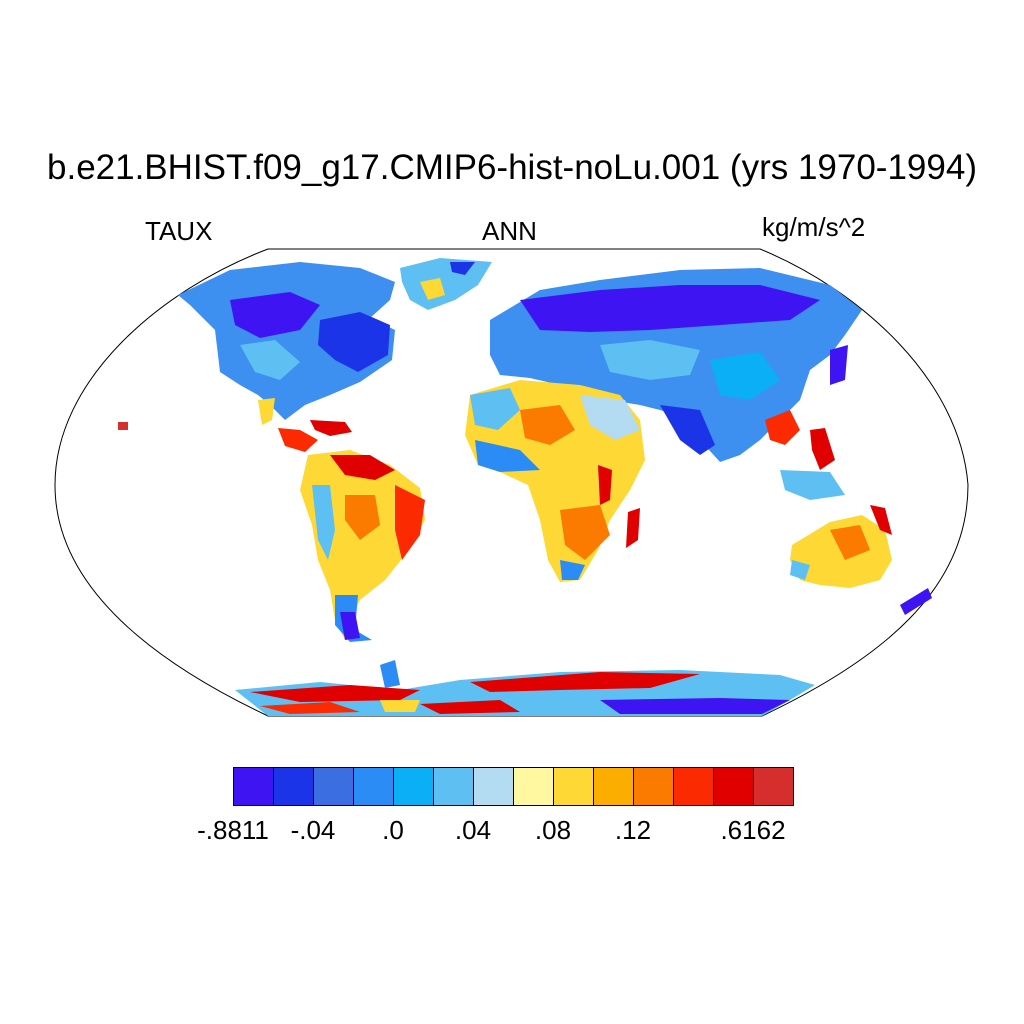 The image size is (1024, 1024). What do you see at coordinates (393, 830) in the screenshot?
I see `colorbar-label-2: .0` at bounding box center [393, 830].